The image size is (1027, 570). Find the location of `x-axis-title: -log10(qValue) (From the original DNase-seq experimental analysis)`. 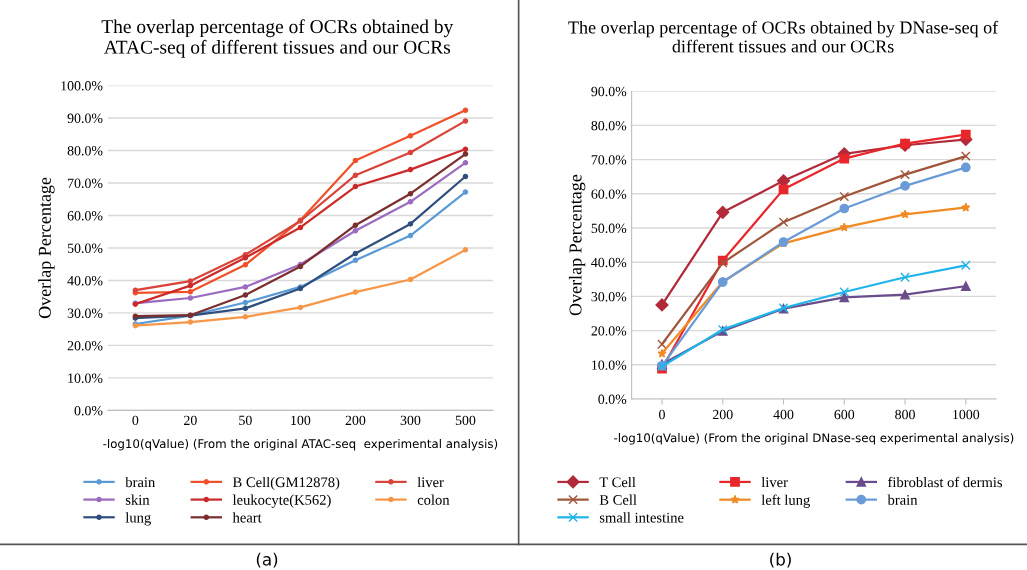

x-axis-title: -log10(qValue) (From the original DNase-seq experimental analysis) is located at coordinates (814, 439).